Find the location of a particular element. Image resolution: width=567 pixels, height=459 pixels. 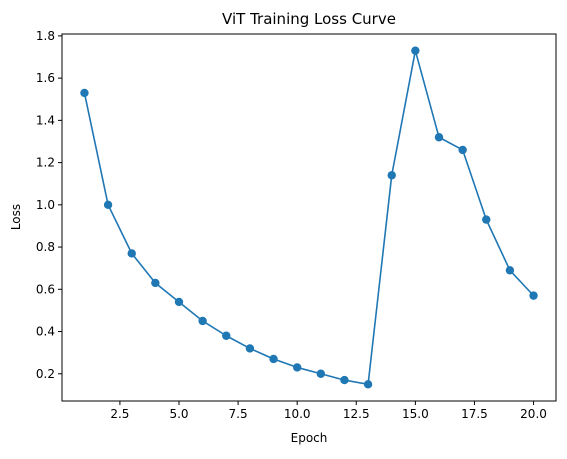

x-tick-label: 10.0 is located at coordinates (297, 414).